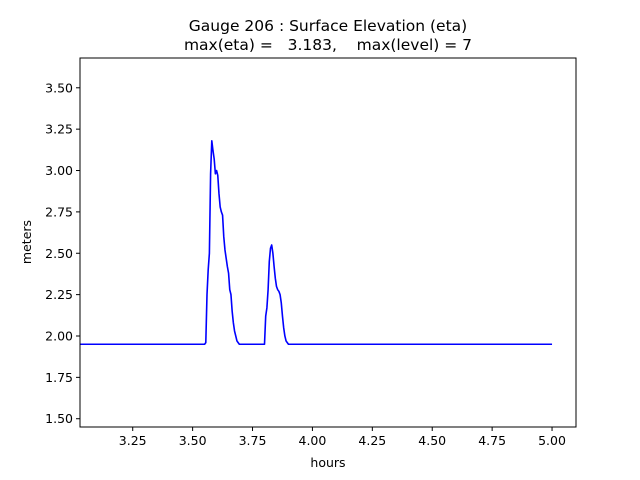  I want to click on y-tick-label: 3.50, so click(59, 87).